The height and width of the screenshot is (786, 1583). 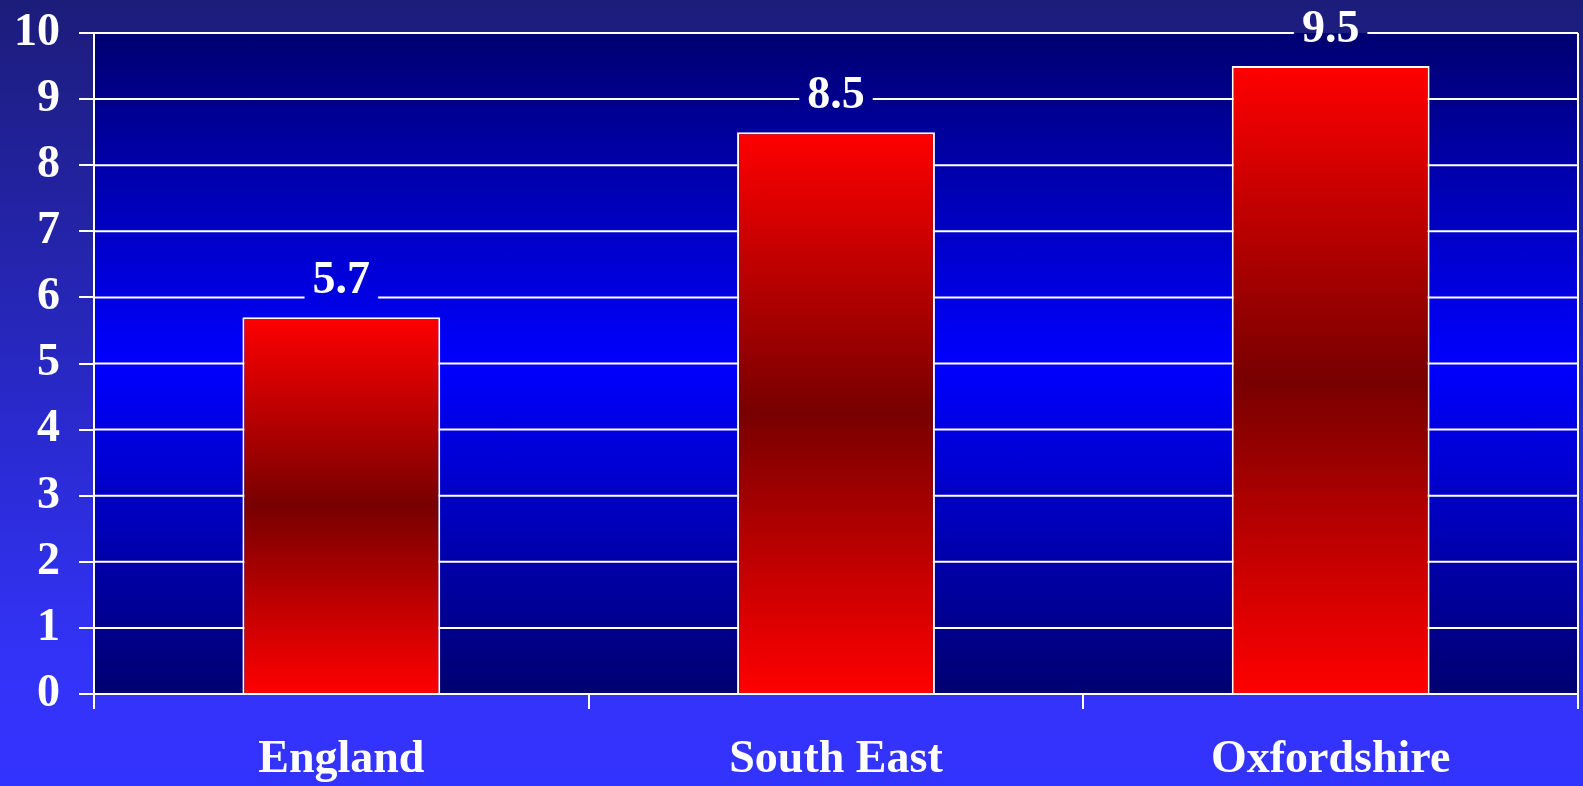 What do you see at coordinates (48, 492) in the screenshot?
I see `y-tick-label: 3` at bounding box center [48, 492].